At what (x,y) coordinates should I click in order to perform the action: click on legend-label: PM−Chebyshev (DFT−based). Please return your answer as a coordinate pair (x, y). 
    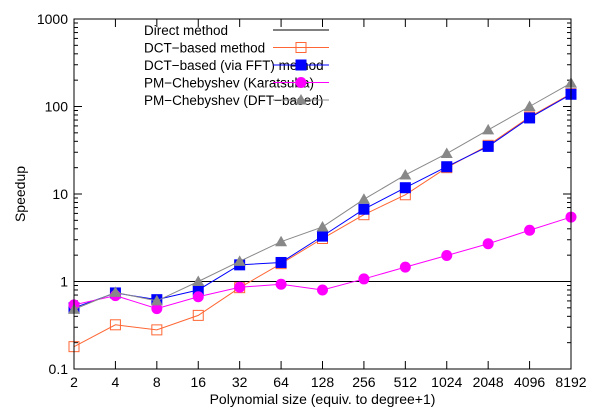
    Looking at the image, I should click on (233, 100).